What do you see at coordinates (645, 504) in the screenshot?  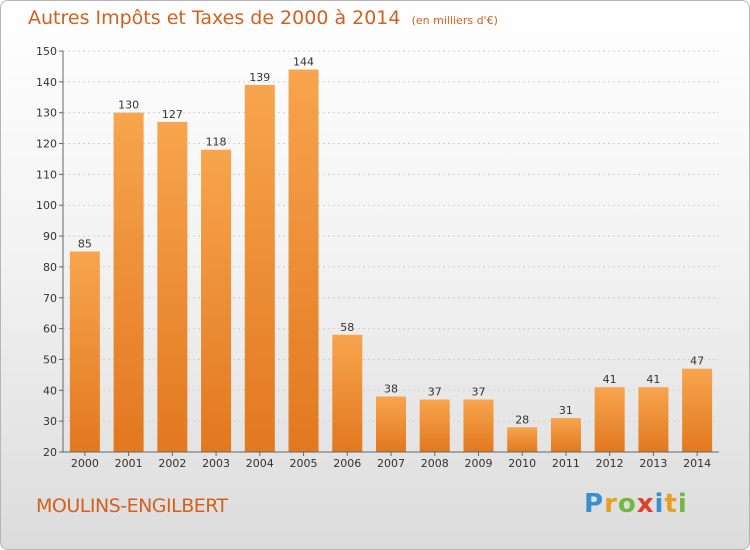 I see `logo-letter: x` at bounding box center [645, 504].